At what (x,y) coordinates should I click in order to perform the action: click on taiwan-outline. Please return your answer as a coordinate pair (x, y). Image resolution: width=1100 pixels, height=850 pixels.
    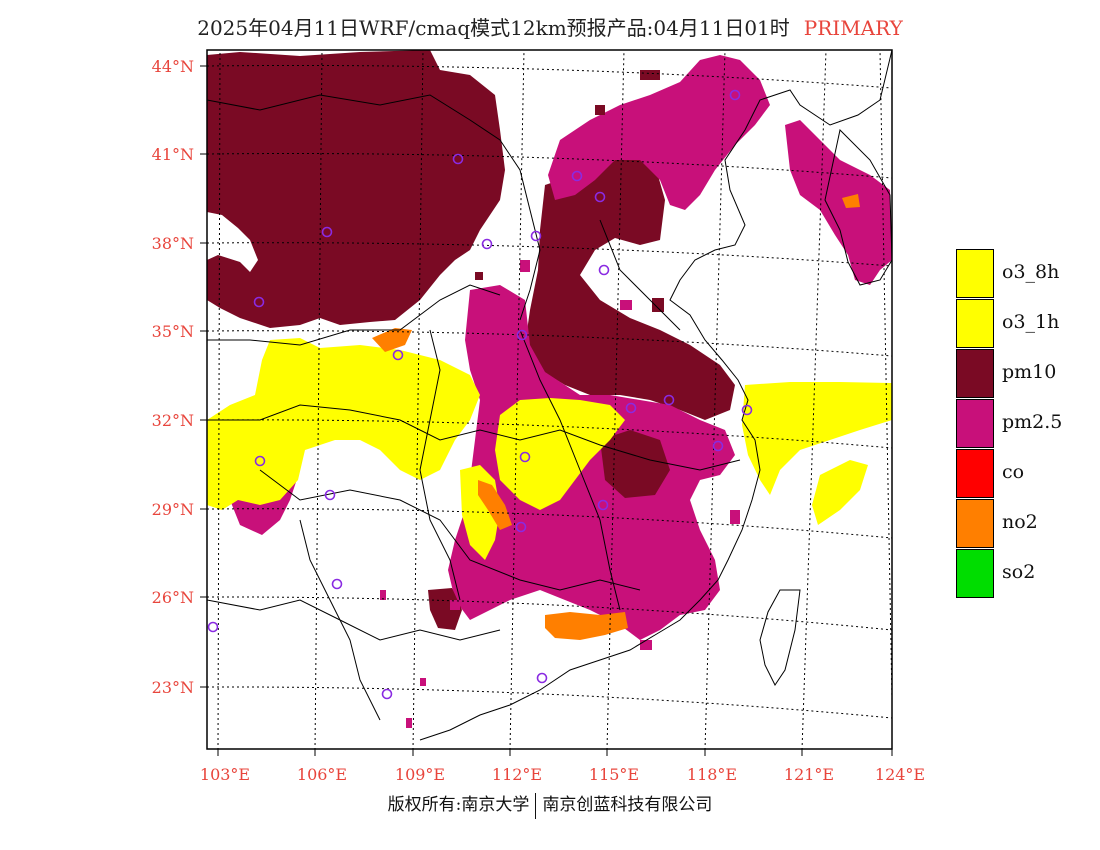
    Looking at the image, I should click on (780, 637).